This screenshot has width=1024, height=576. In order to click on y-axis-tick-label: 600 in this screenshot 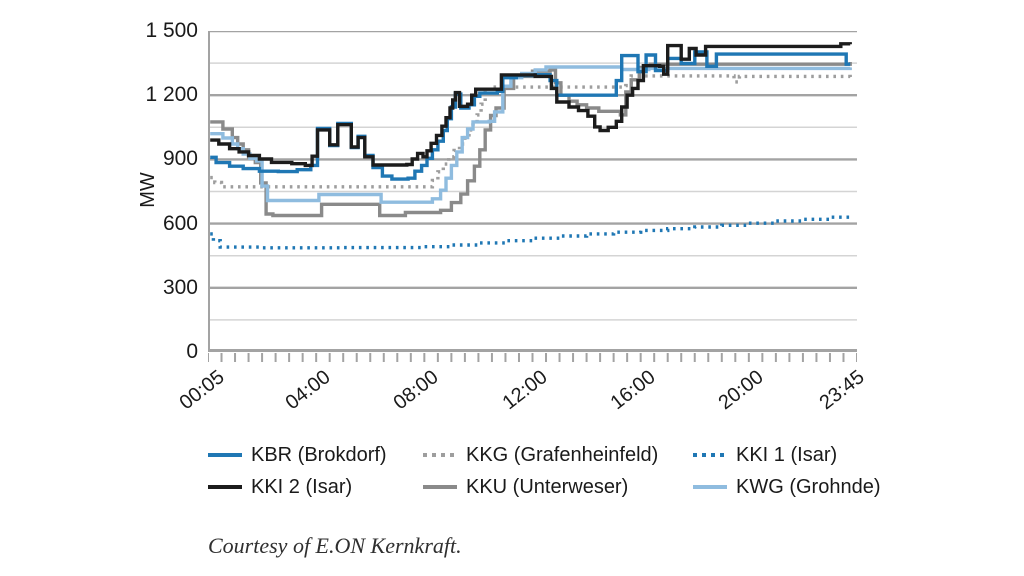, I will do `click(180, 223)`.